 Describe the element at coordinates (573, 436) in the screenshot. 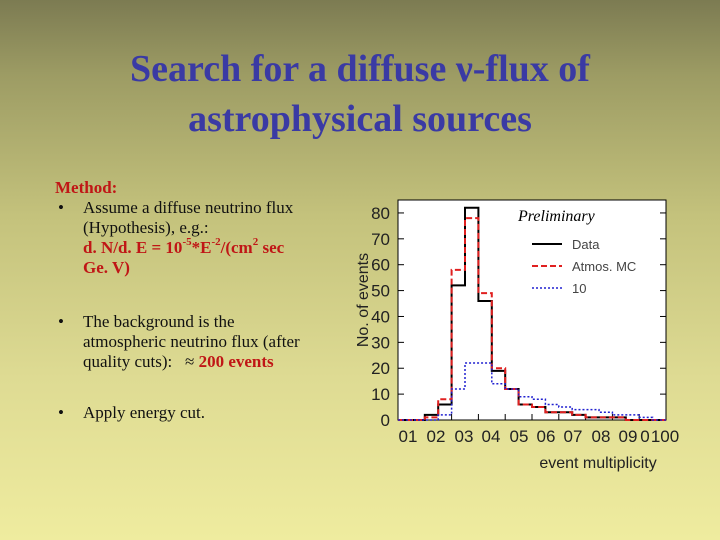

I see `x-tick-label: 07` at that location.